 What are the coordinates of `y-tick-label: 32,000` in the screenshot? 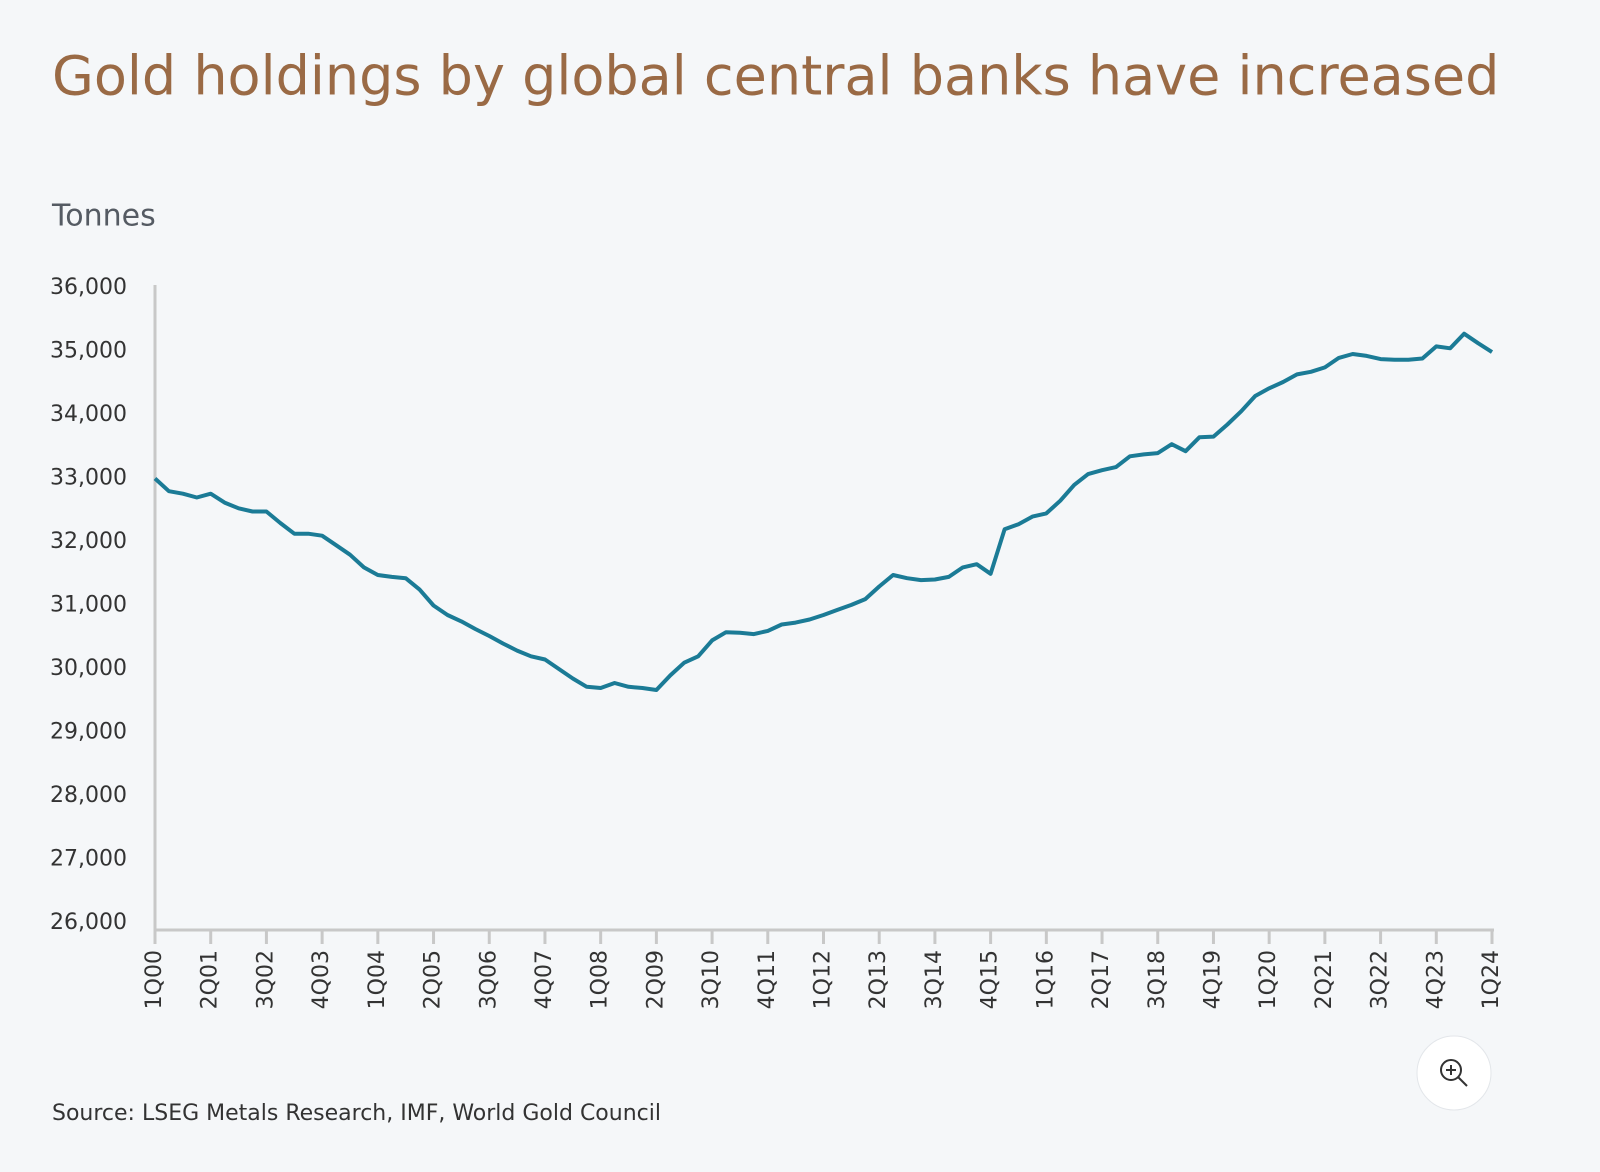 It's located at (88, 541).